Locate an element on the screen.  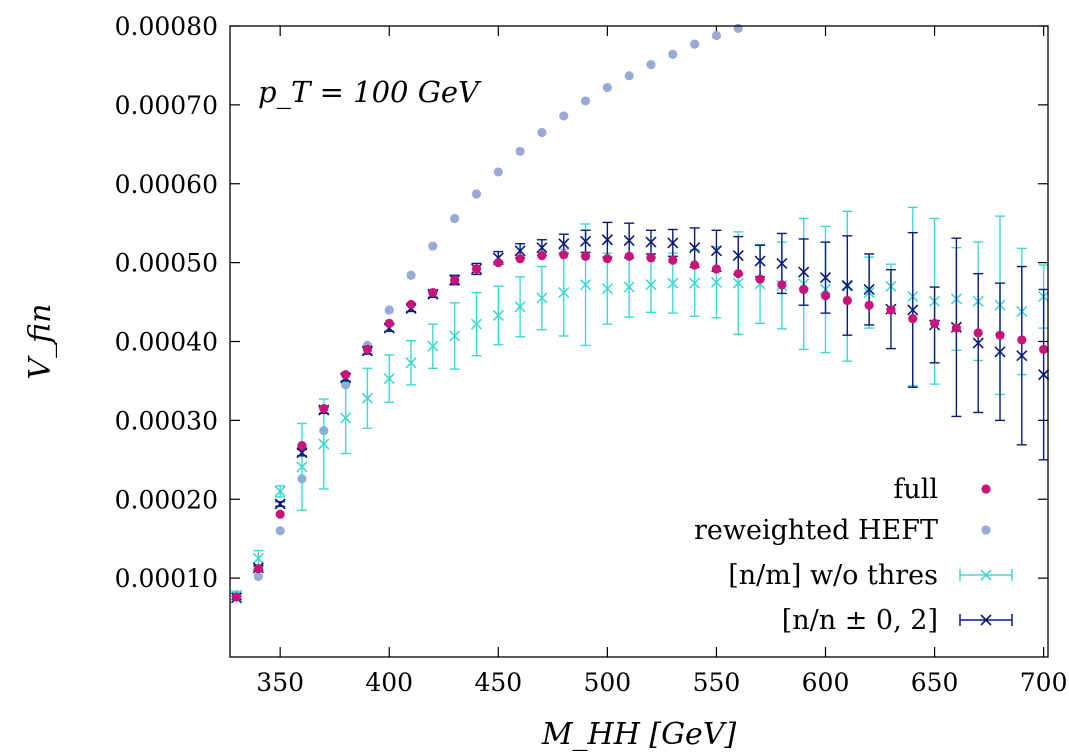
x-tick-label: 600 is located at coordinates (826, 682).